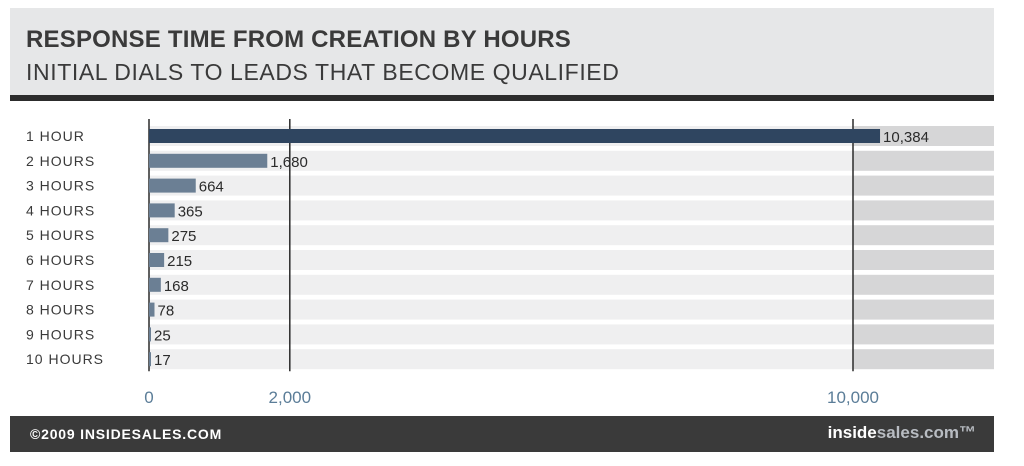  I want to click on x-tick-label: 2,000, so click(290, 397).